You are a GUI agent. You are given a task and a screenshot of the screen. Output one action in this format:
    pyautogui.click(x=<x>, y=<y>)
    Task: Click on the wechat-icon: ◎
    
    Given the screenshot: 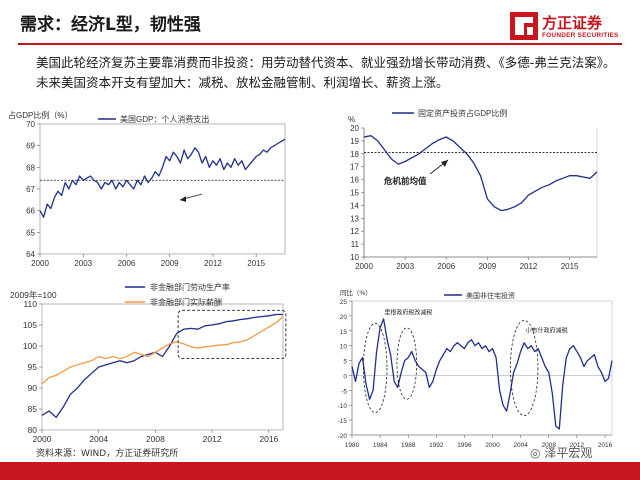 What is the action you would take?
    pyautogui.click(x=535, y=453)
    